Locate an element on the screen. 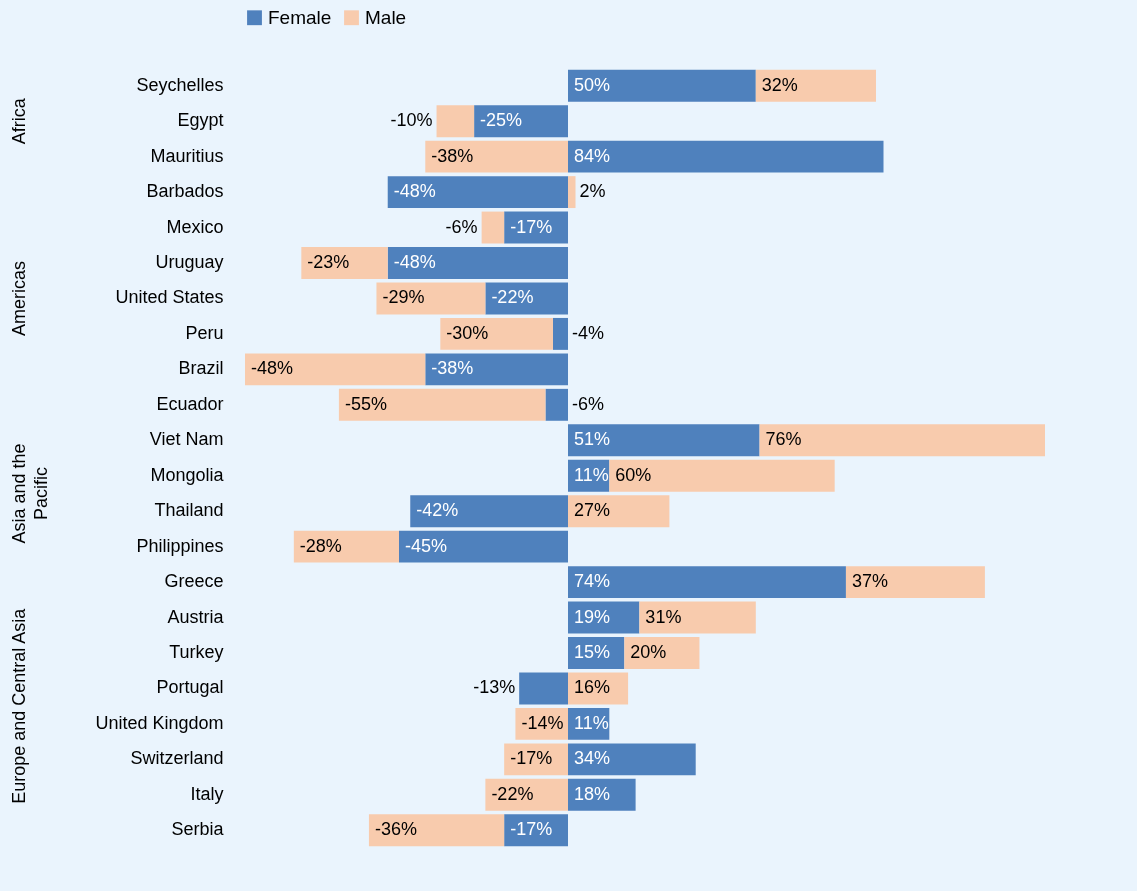  data-label: 16% is located at coordinates (592, 687).